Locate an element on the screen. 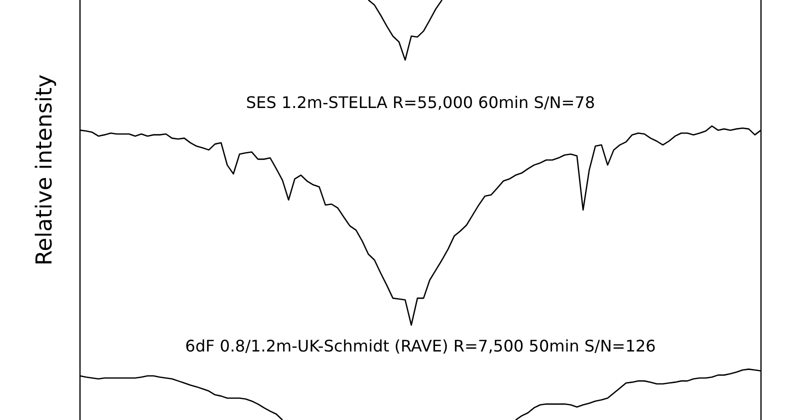  text: SES 1.2m-STELLA R=55,000 60min S/N=78 is located at coordinates (421, 102).